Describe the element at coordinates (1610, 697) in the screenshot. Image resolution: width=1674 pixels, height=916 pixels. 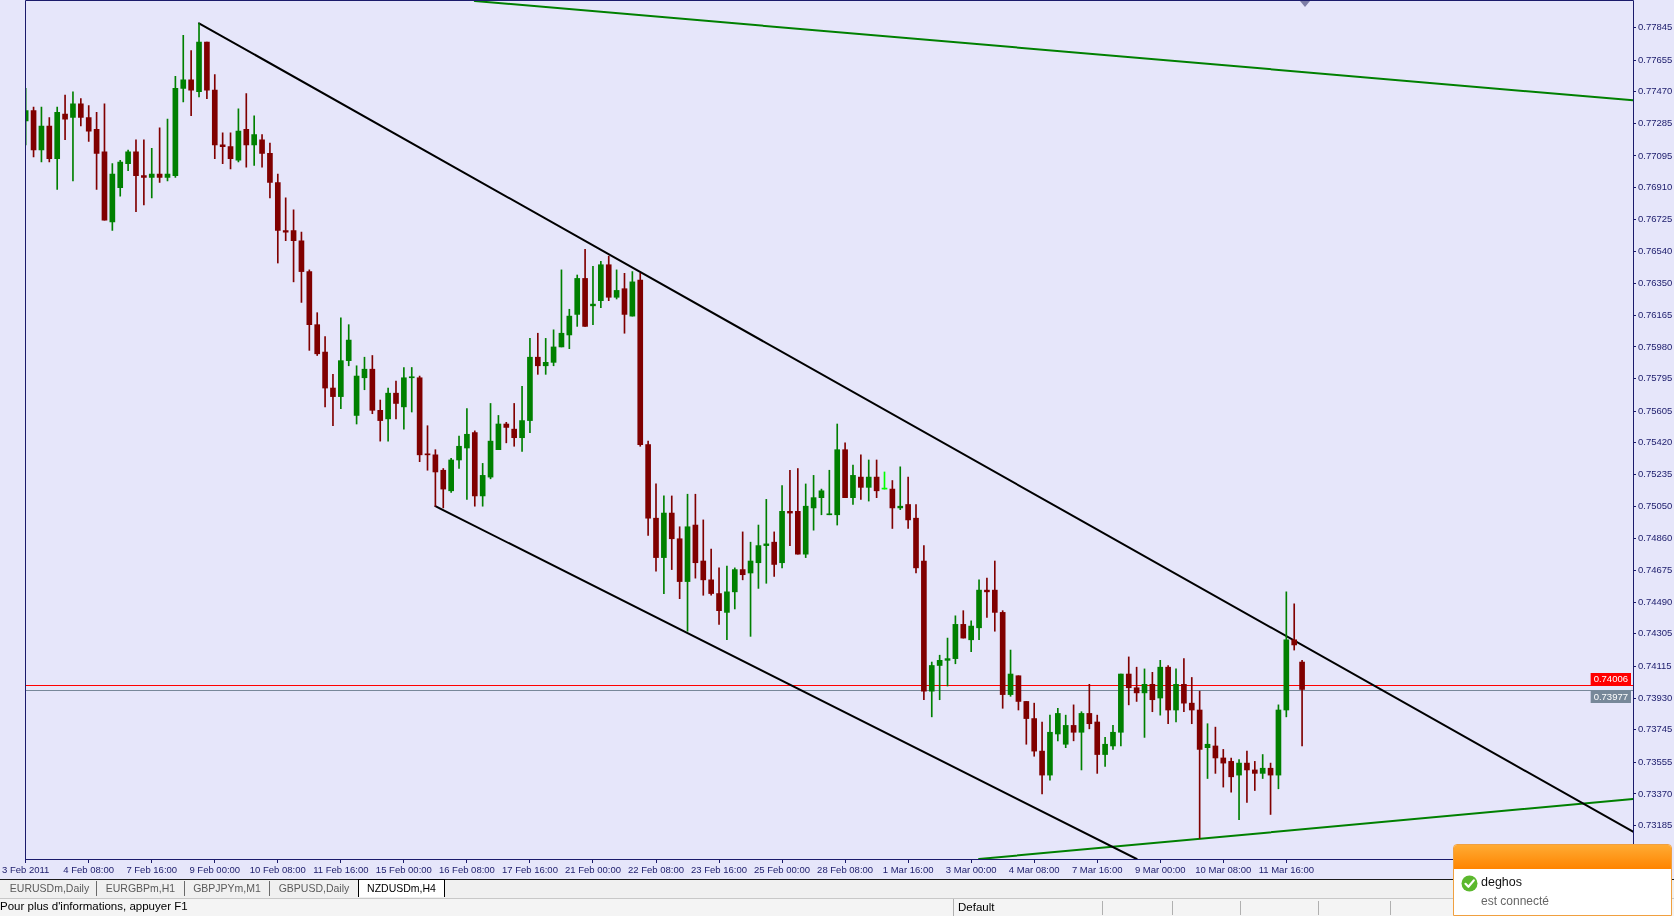
I see `ref-line-label: 0.73977` at that location.